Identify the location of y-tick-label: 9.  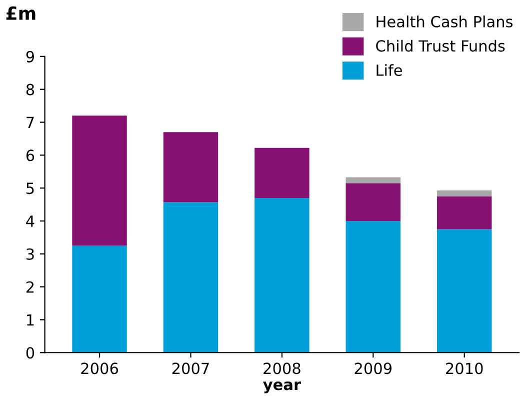
(30, 56).